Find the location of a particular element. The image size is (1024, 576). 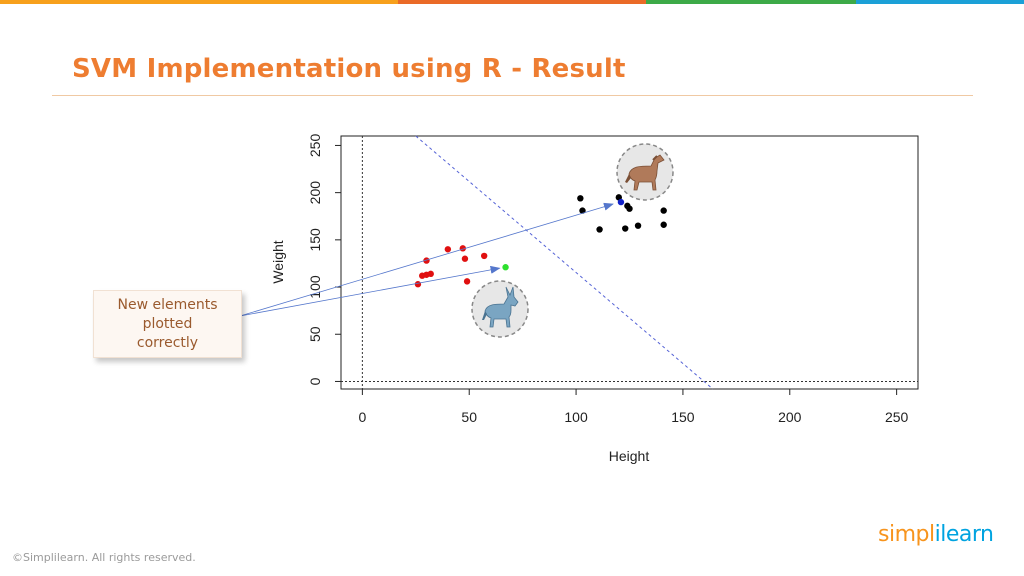

callout-box: New elements plotted correctly is located at coordinates (167, 324).